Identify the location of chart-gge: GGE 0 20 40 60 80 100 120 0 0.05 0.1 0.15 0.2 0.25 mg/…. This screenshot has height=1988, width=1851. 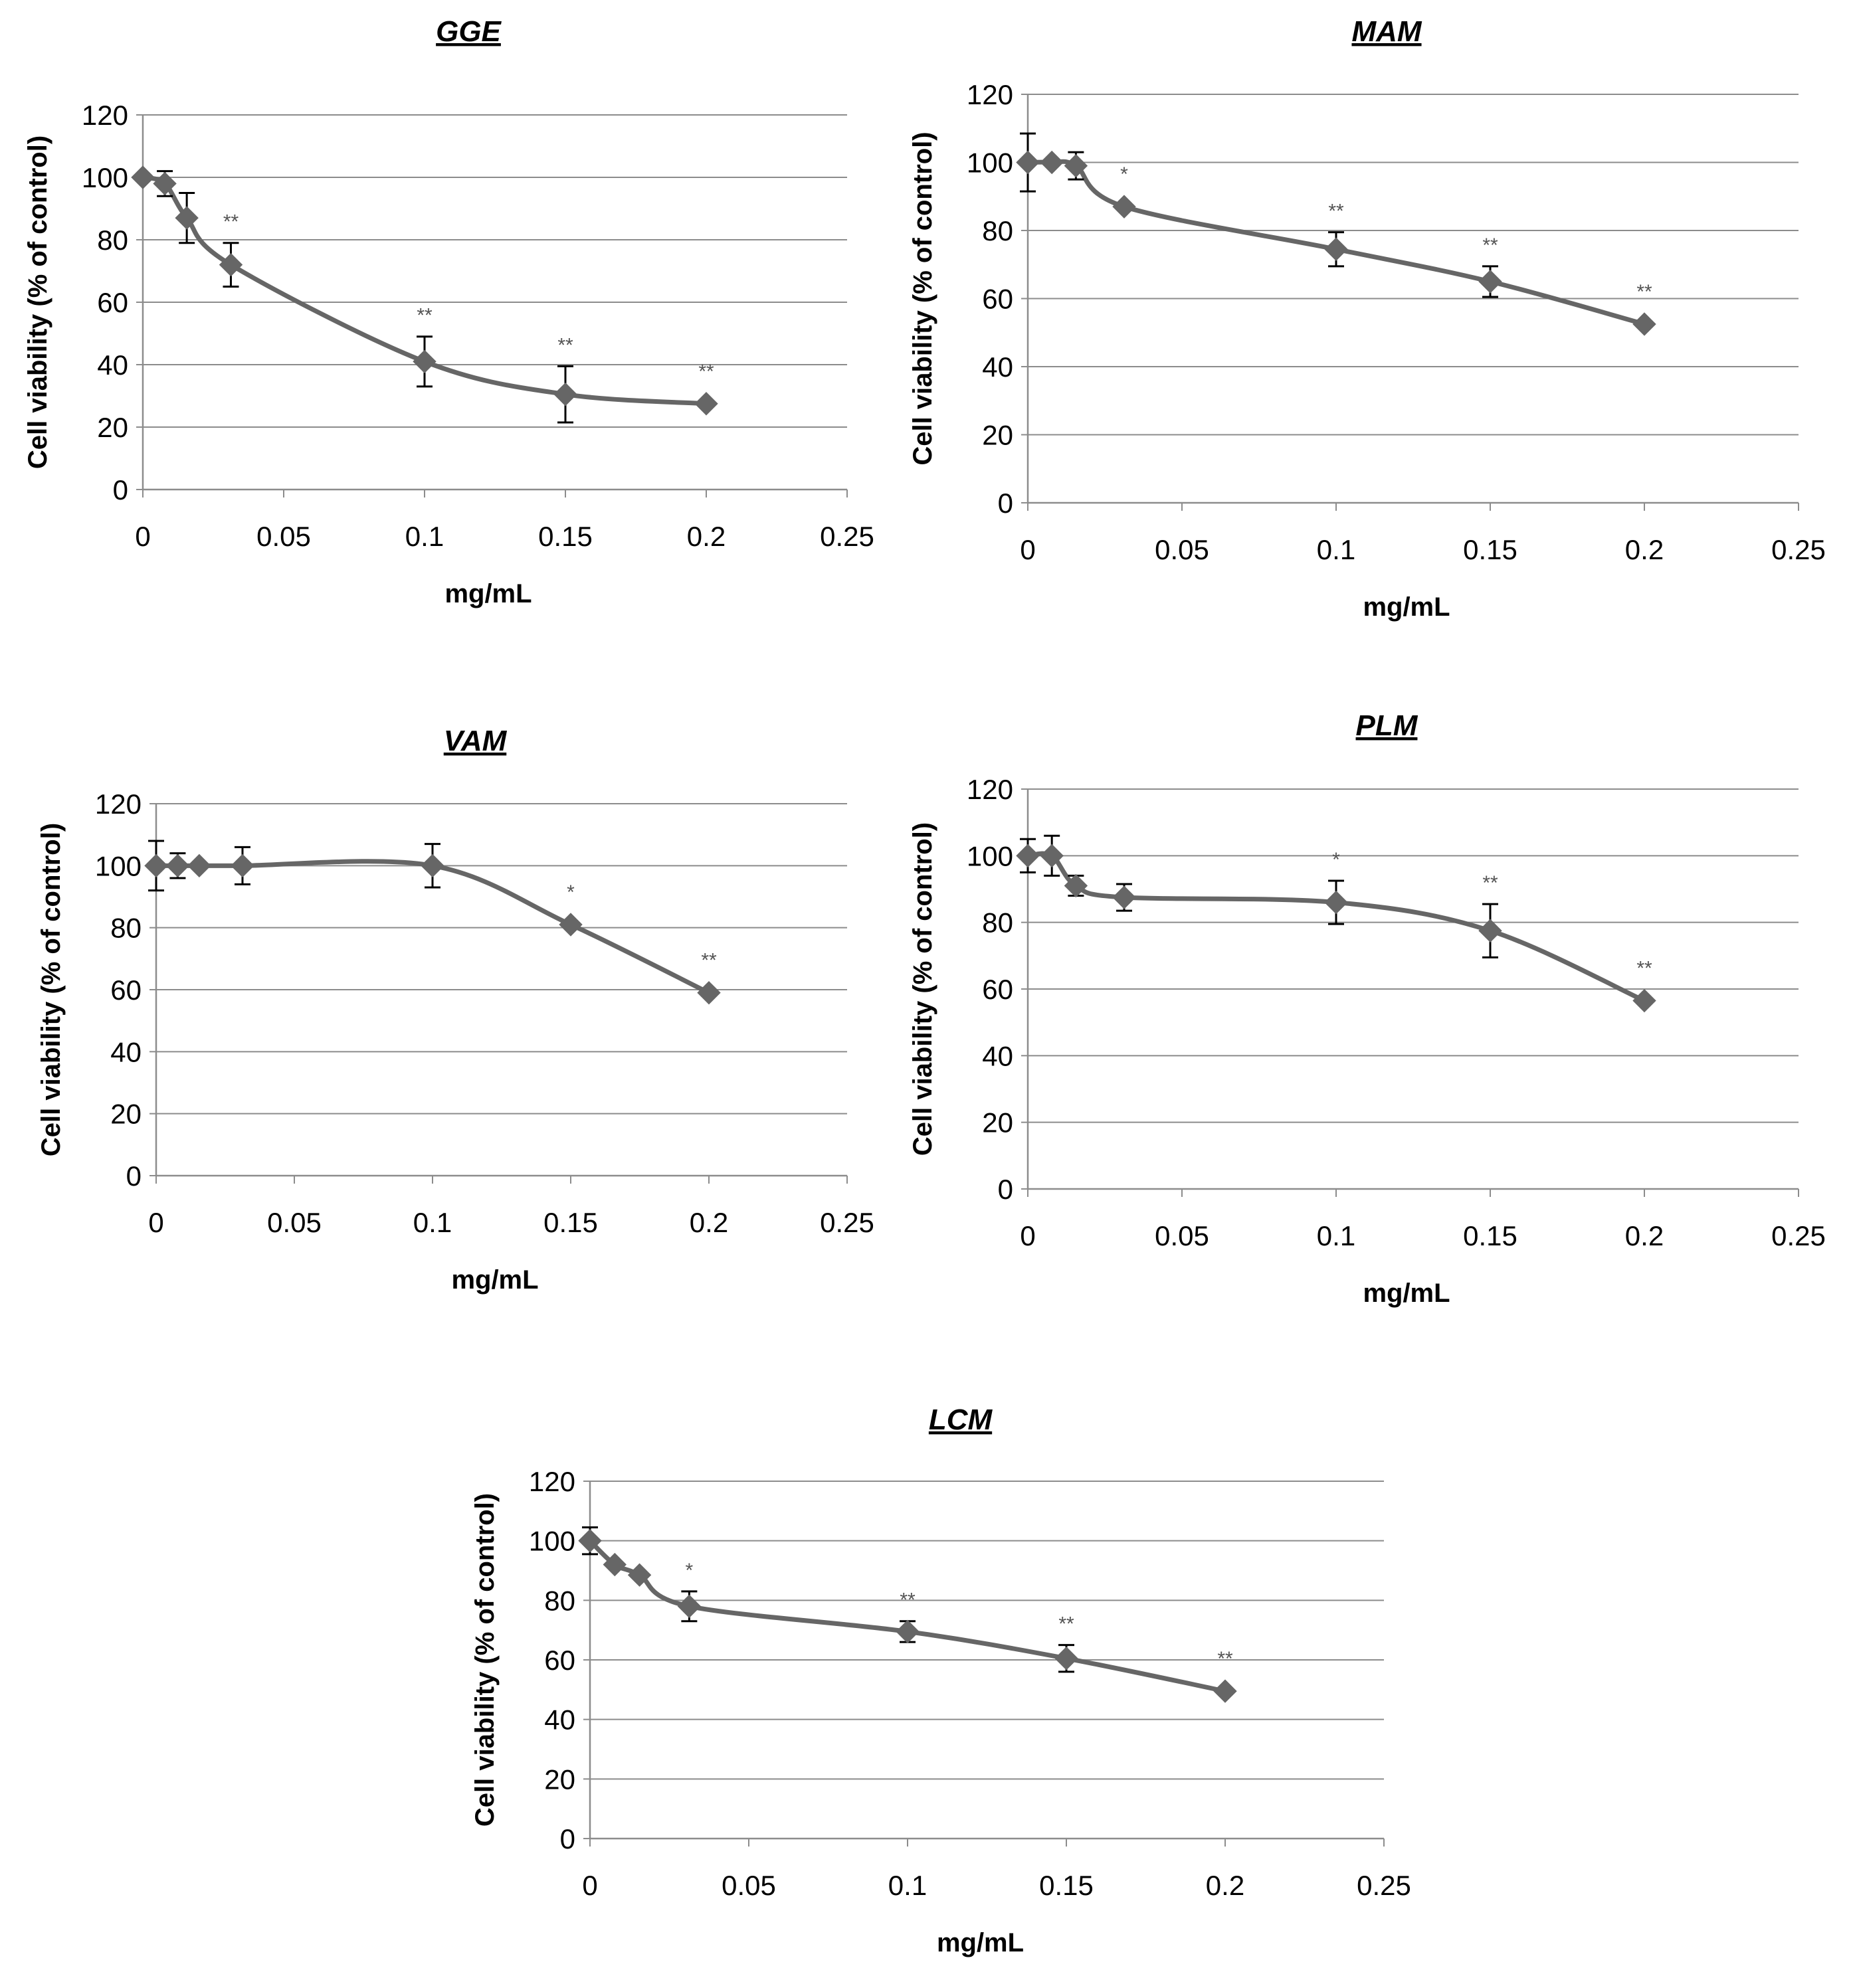
(448, 311).